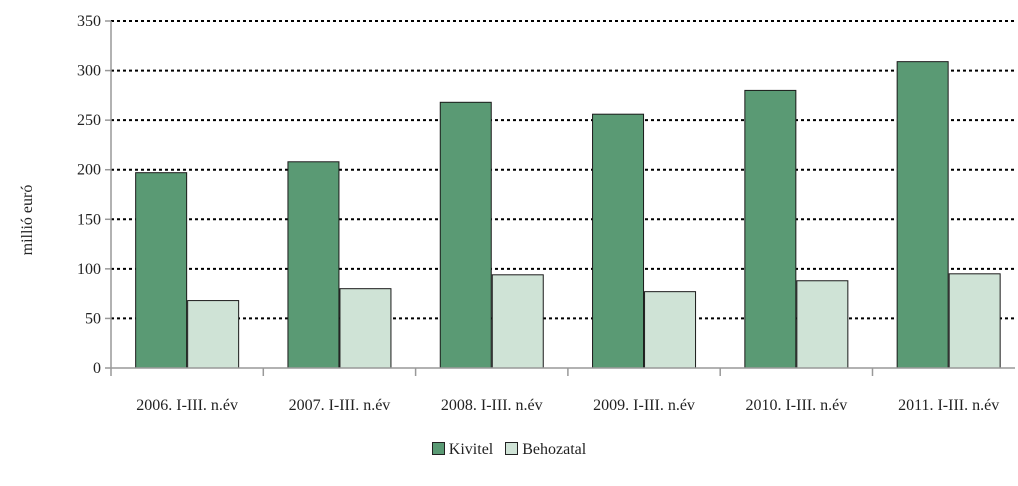 This screenshot has height=486, width=1018. I want to click on y-tick-label: 50, so click(93, 318).